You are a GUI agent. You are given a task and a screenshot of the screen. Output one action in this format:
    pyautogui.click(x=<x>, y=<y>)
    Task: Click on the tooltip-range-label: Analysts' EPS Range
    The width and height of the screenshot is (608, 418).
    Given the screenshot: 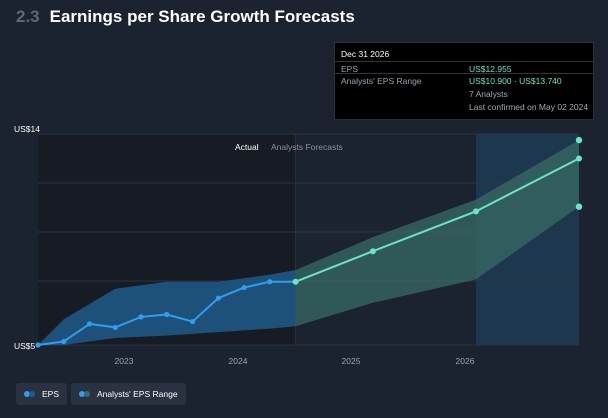 What is the action you would take?
    pyautogui.click(x=381, y=81)
    